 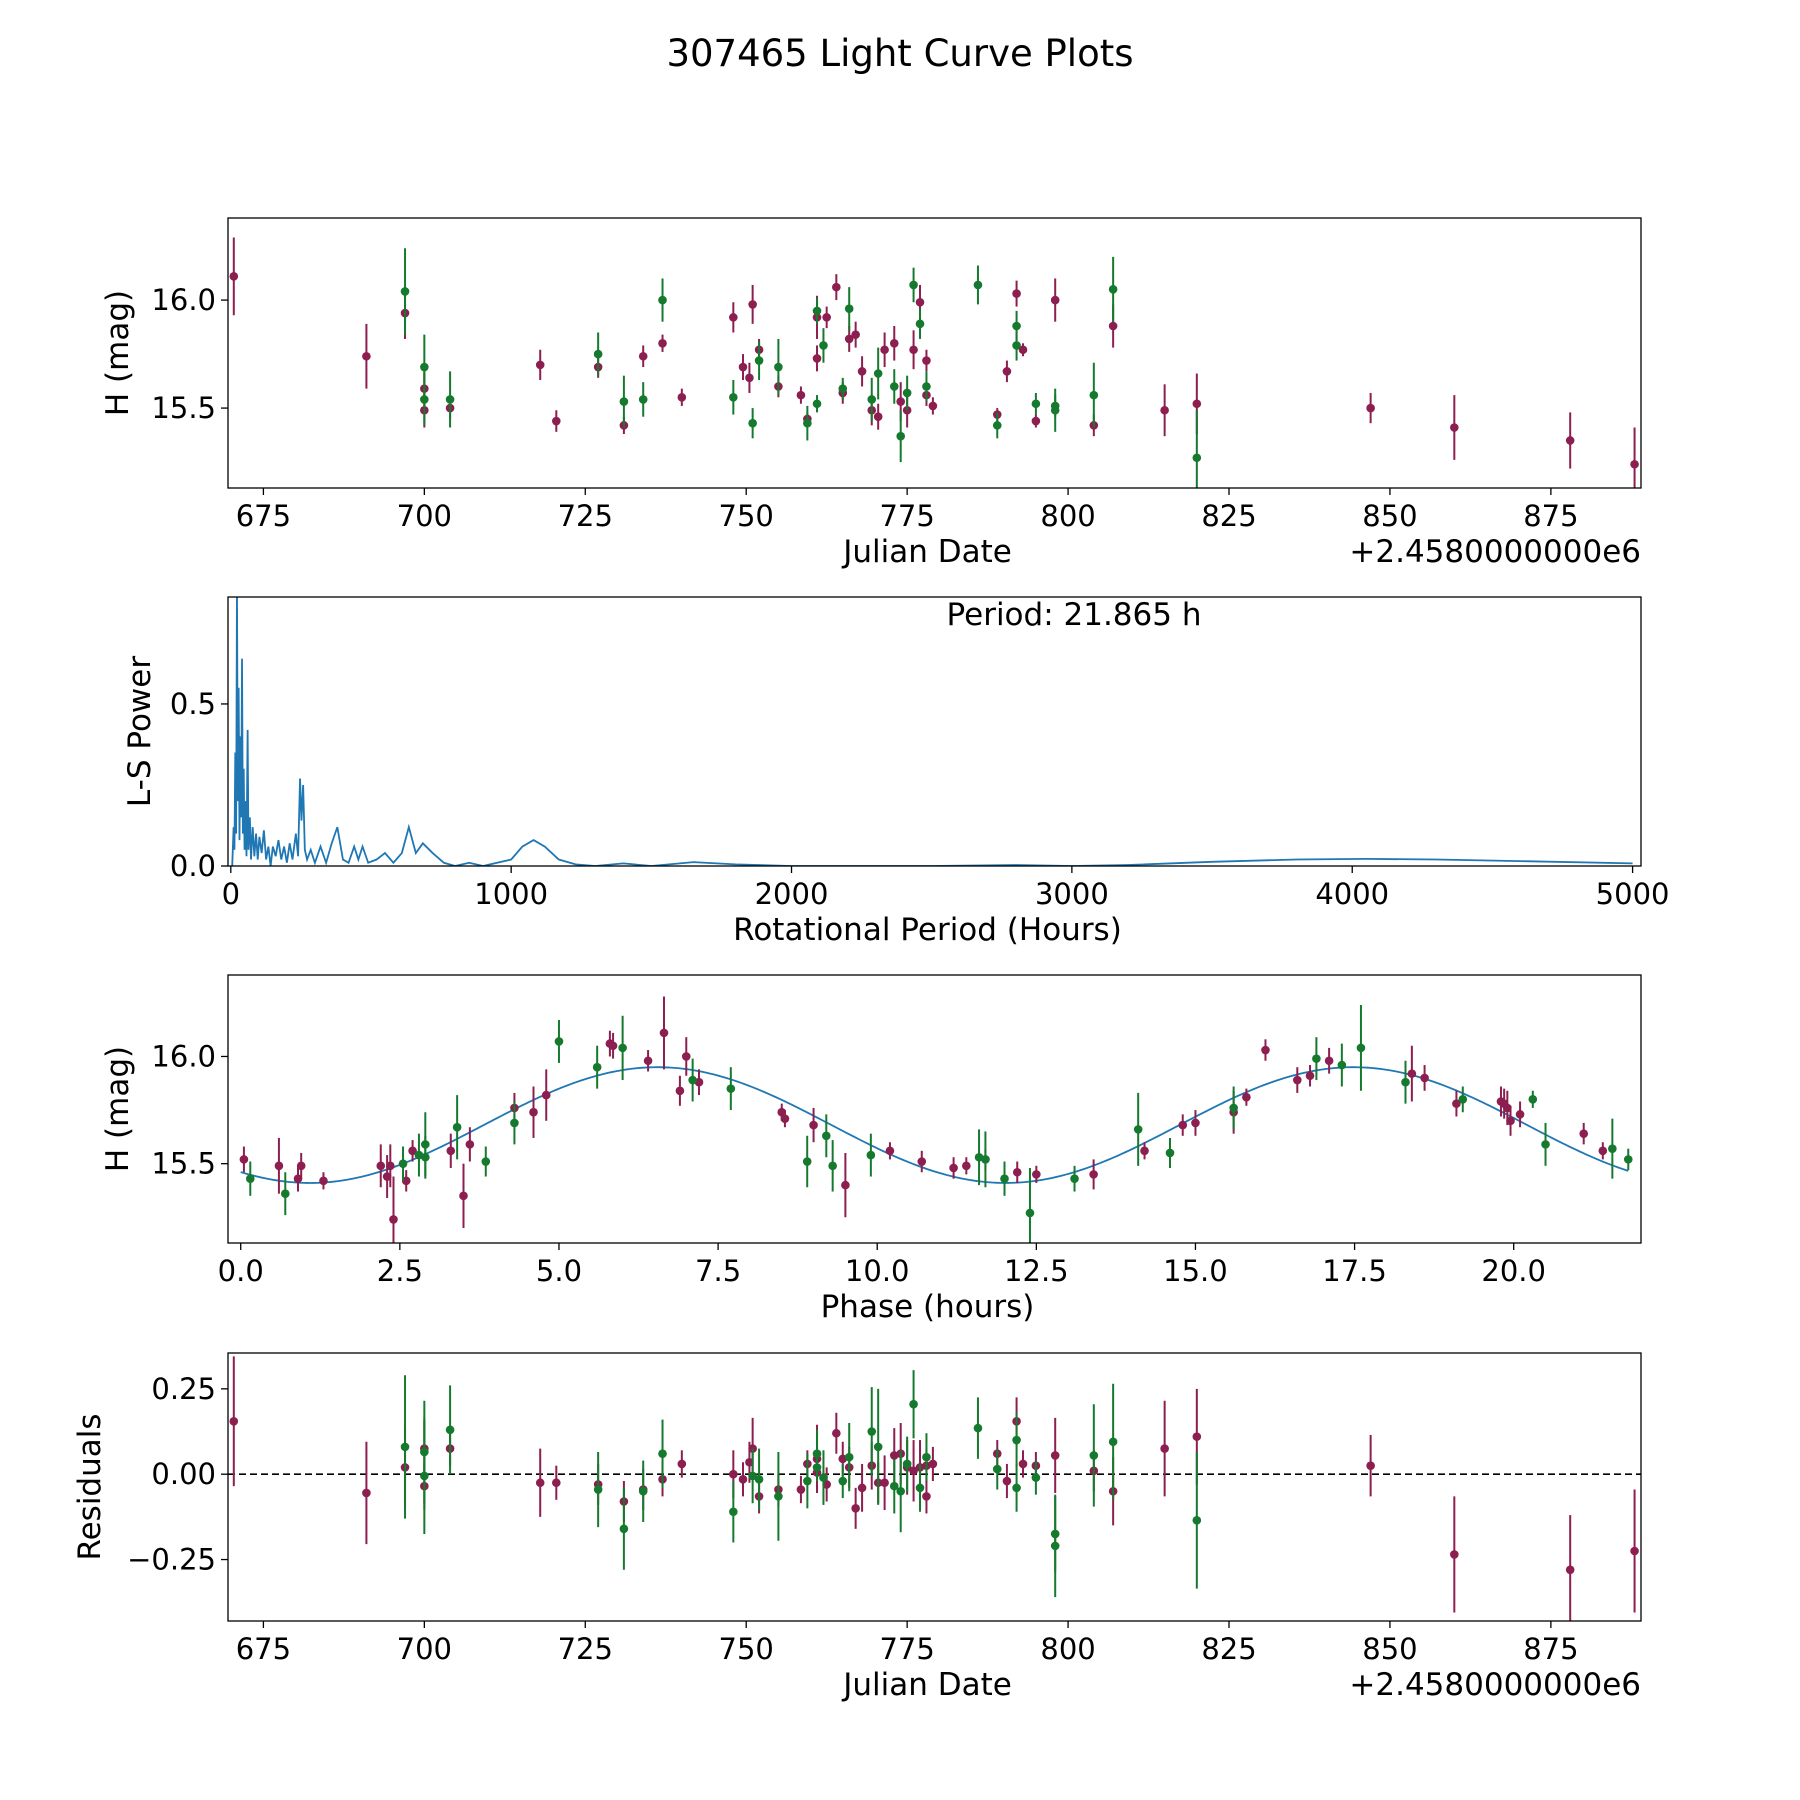 I want to click on phased-xtick-label: 15.0, so click(x=1195, y=1271).